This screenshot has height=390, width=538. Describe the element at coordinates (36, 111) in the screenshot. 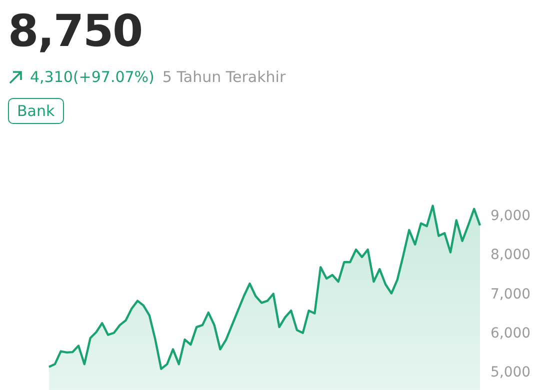

I see `text: Bank` at that location.